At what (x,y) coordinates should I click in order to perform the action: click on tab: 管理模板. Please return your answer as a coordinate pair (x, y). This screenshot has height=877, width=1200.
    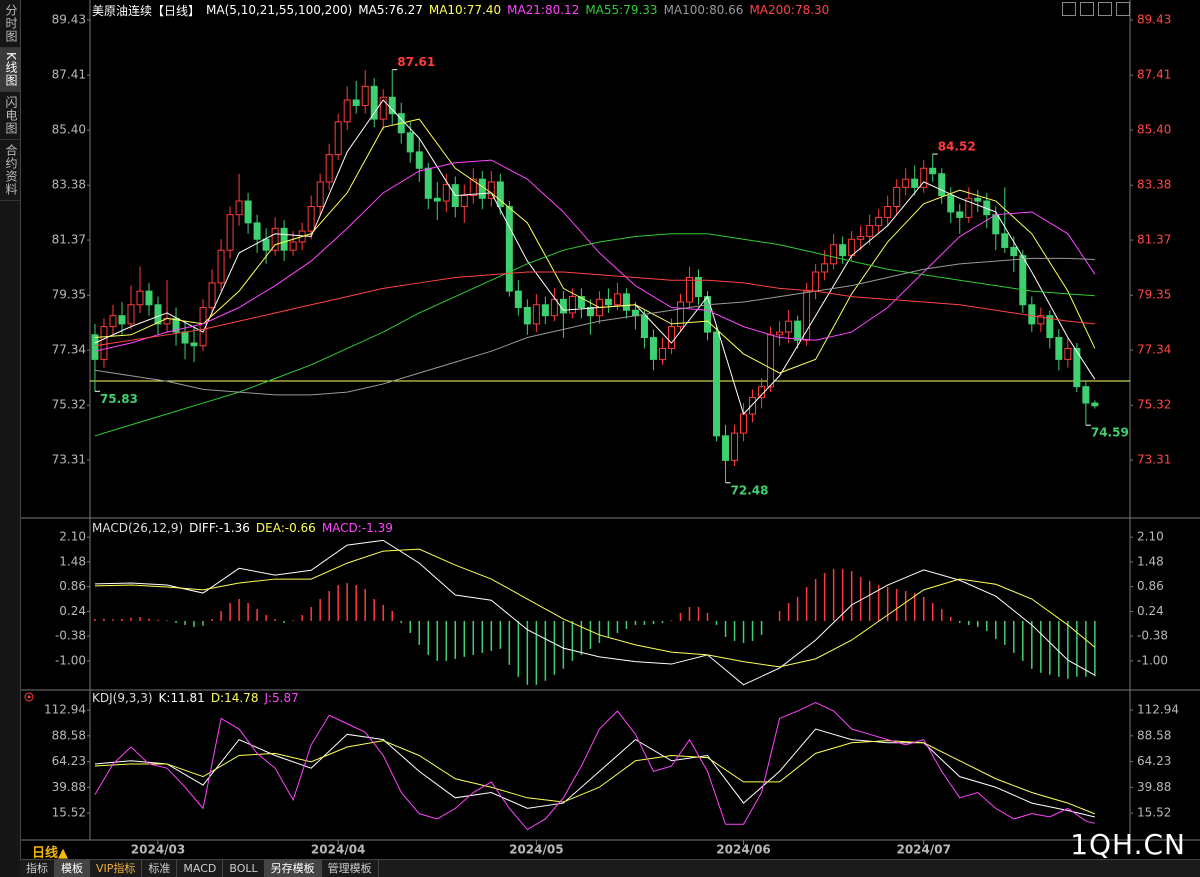
    Looking at the image, I should click on (350, 868).